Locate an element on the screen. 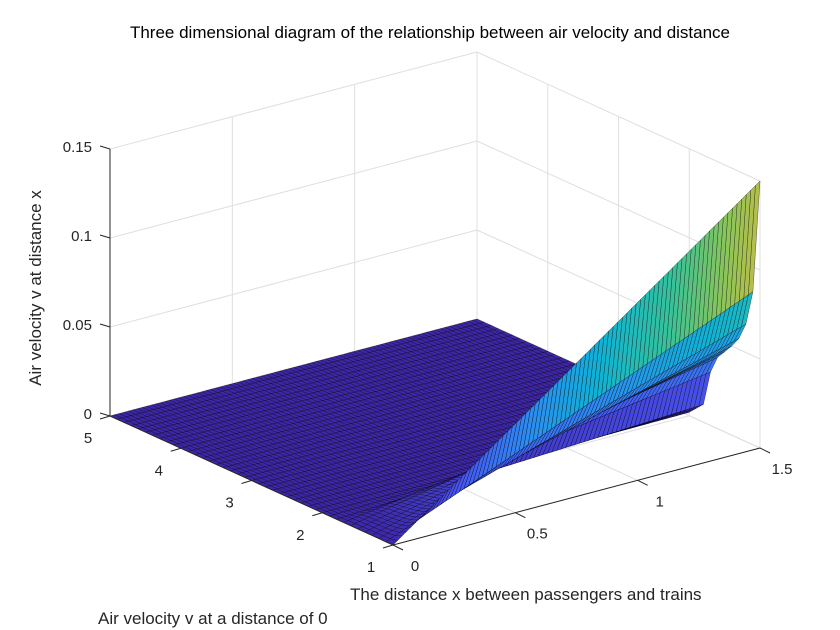  y-tick-label: 2 is located at coordinates (300, 535).